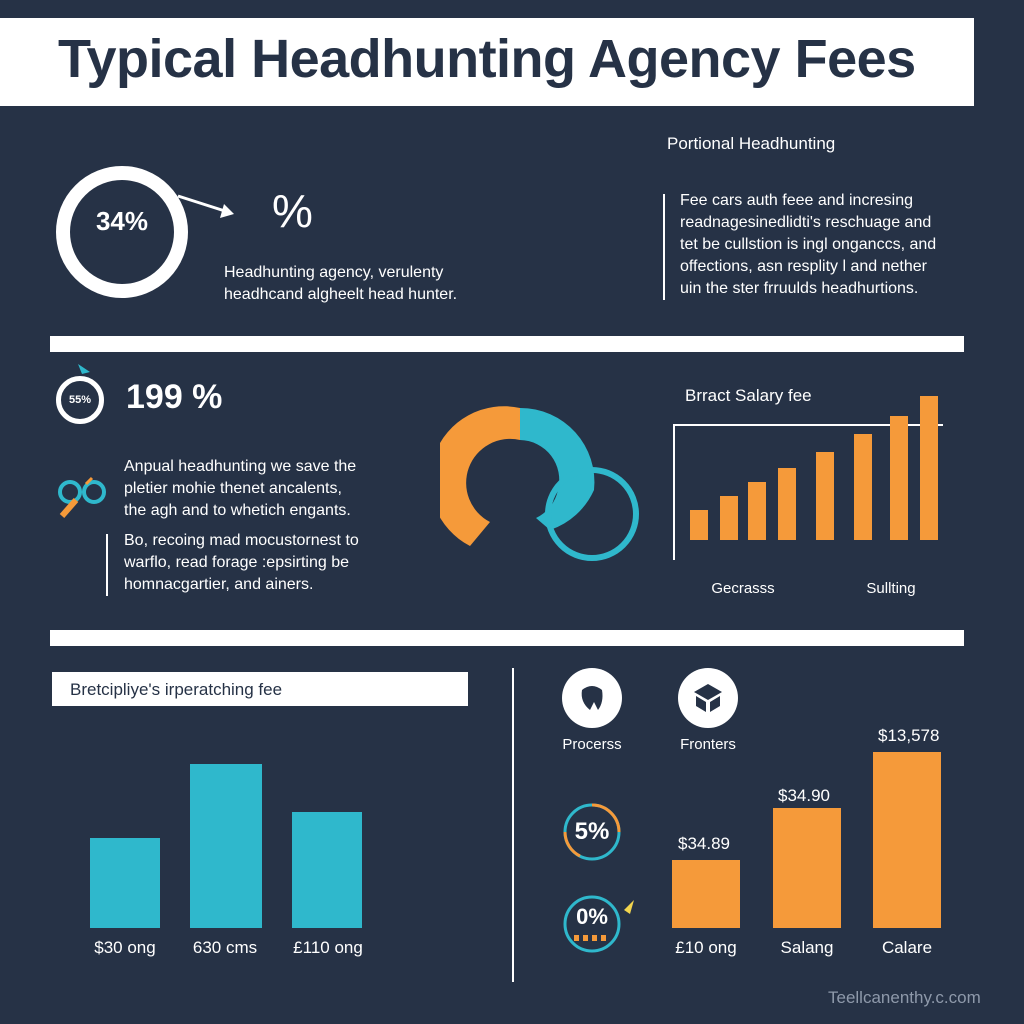 This screenshot has width=1024, height=1024. Describe the element at coordinates (205, 206) in the screenshot. I see `arrow-icon` at that location.